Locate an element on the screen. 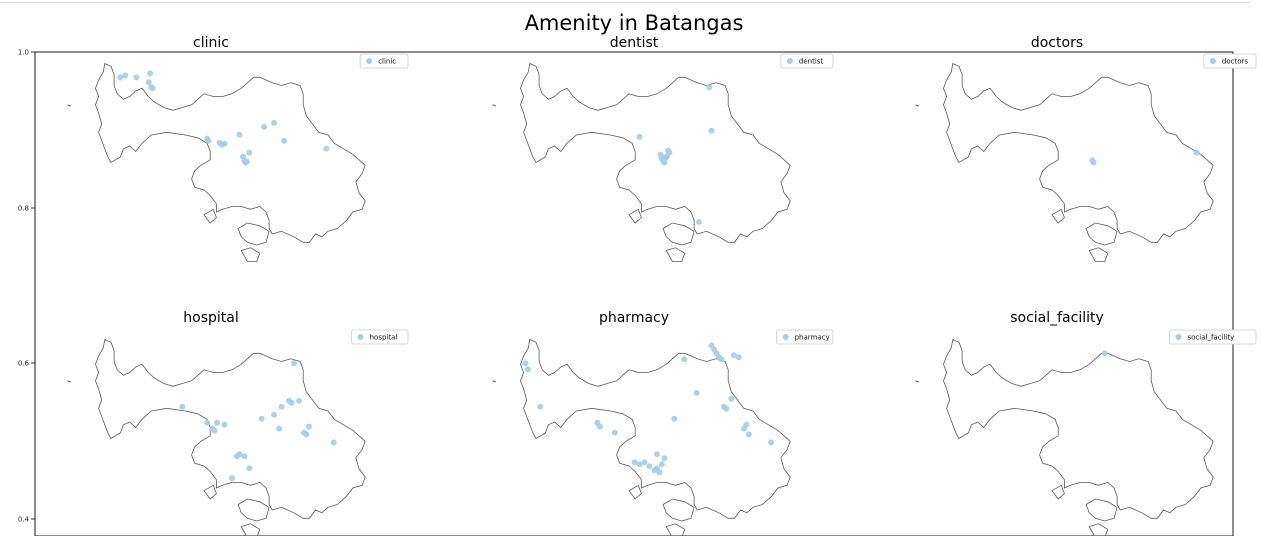  subplot-title: dentist is located at coordinates (634, 43).